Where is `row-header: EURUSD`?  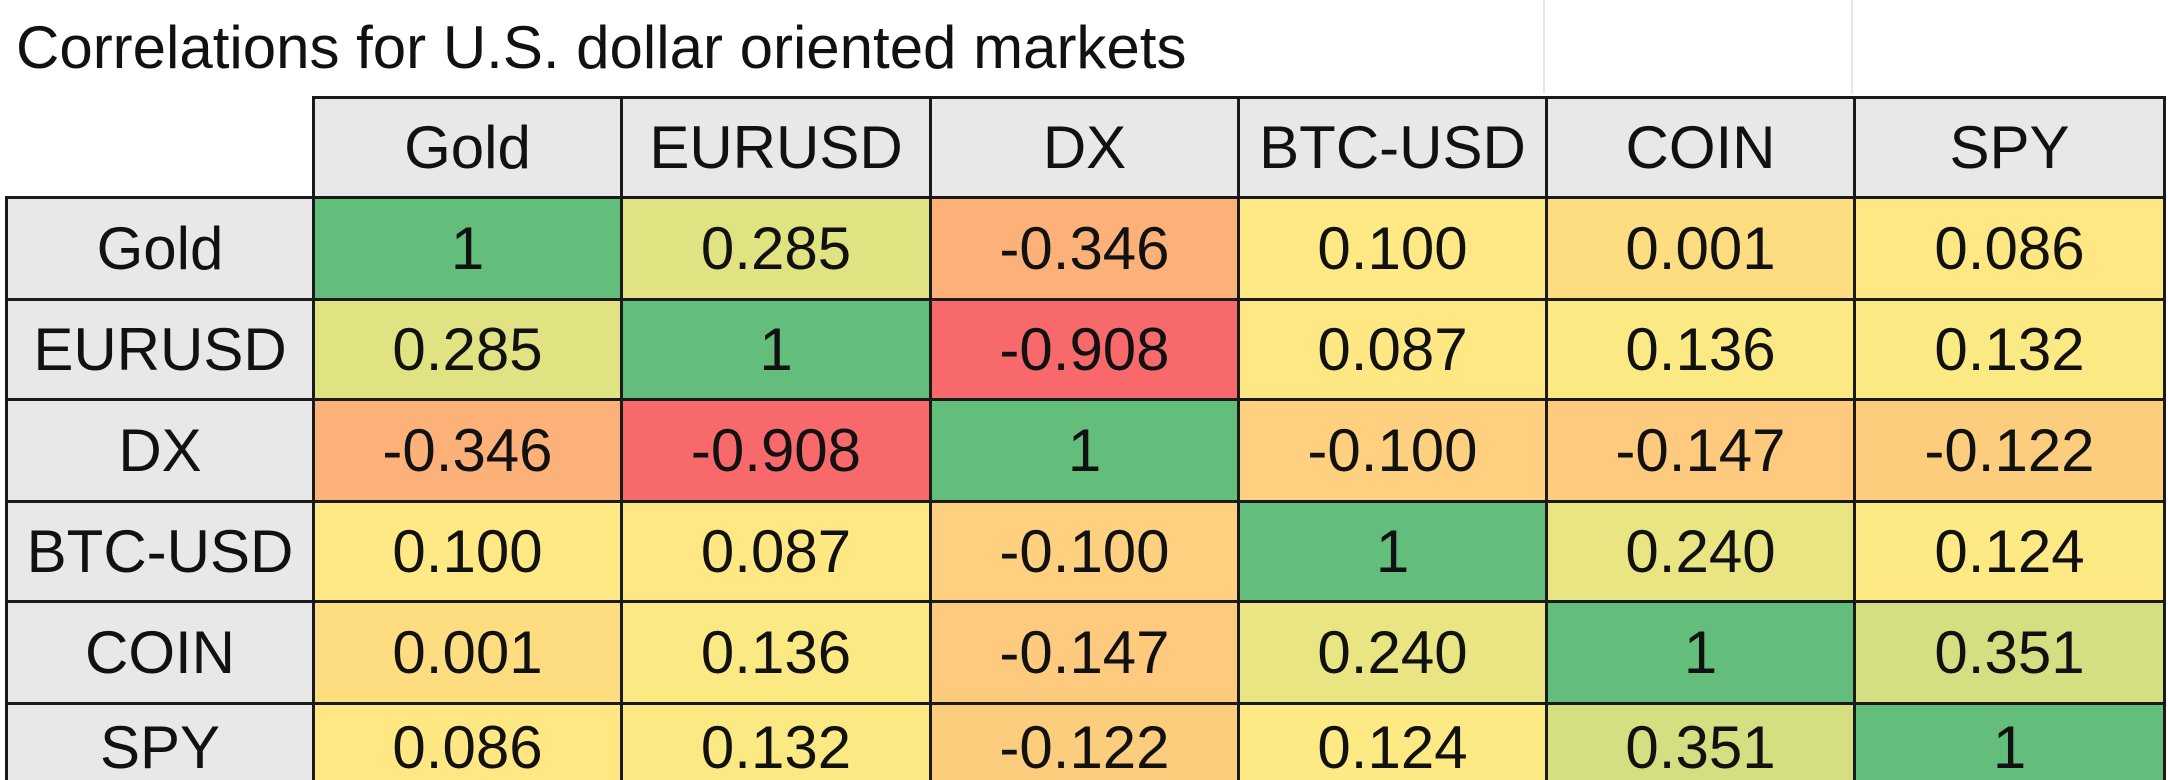
row-header: EURUSD is located at coordinates (160, 349).